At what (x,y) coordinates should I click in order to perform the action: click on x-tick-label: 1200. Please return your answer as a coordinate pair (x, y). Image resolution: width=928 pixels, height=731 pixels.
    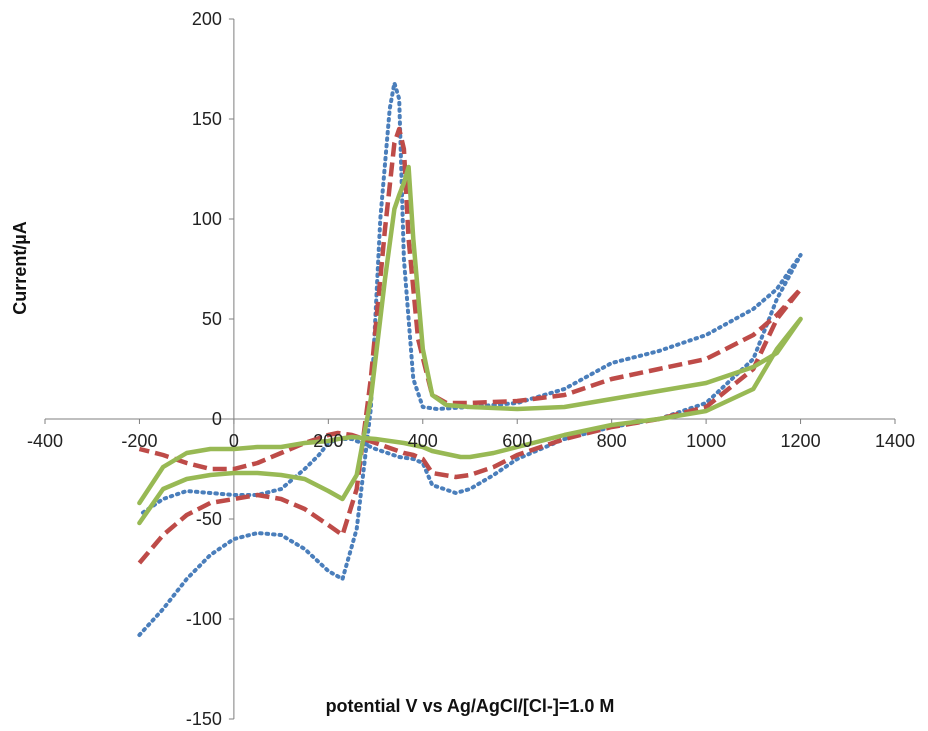
    Looking at the image, I should click on (801, 441).